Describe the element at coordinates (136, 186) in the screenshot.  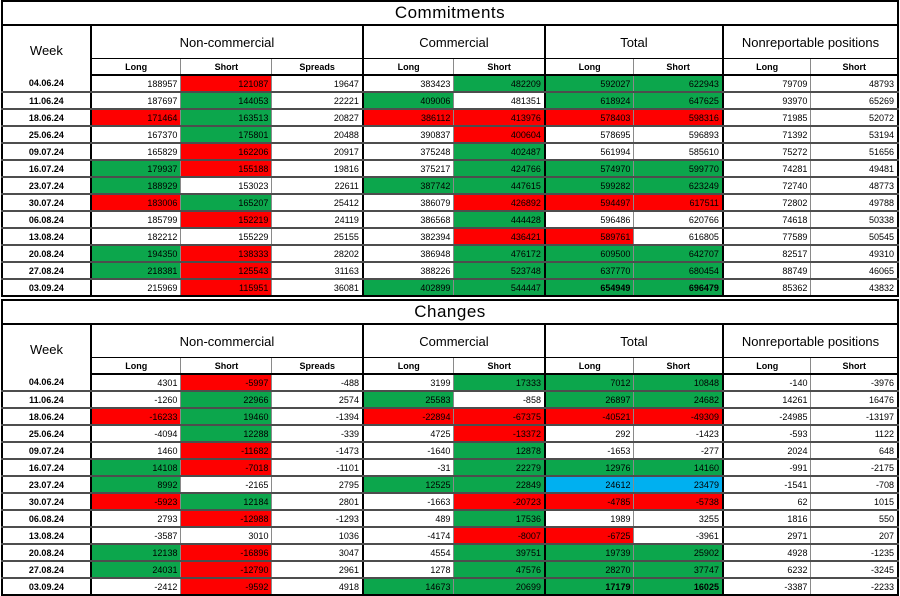
I see `value-cell: 188929` at that location.